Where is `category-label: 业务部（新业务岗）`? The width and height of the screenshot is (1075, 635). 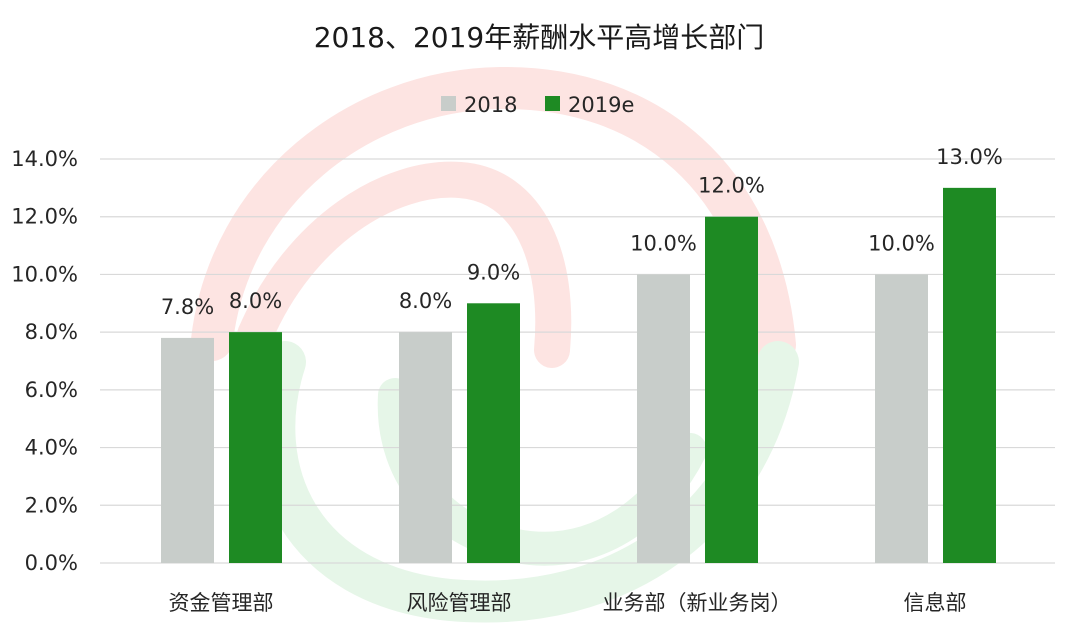 category-label: 业务部（新业务岗） is located at coordinates (697, 603).